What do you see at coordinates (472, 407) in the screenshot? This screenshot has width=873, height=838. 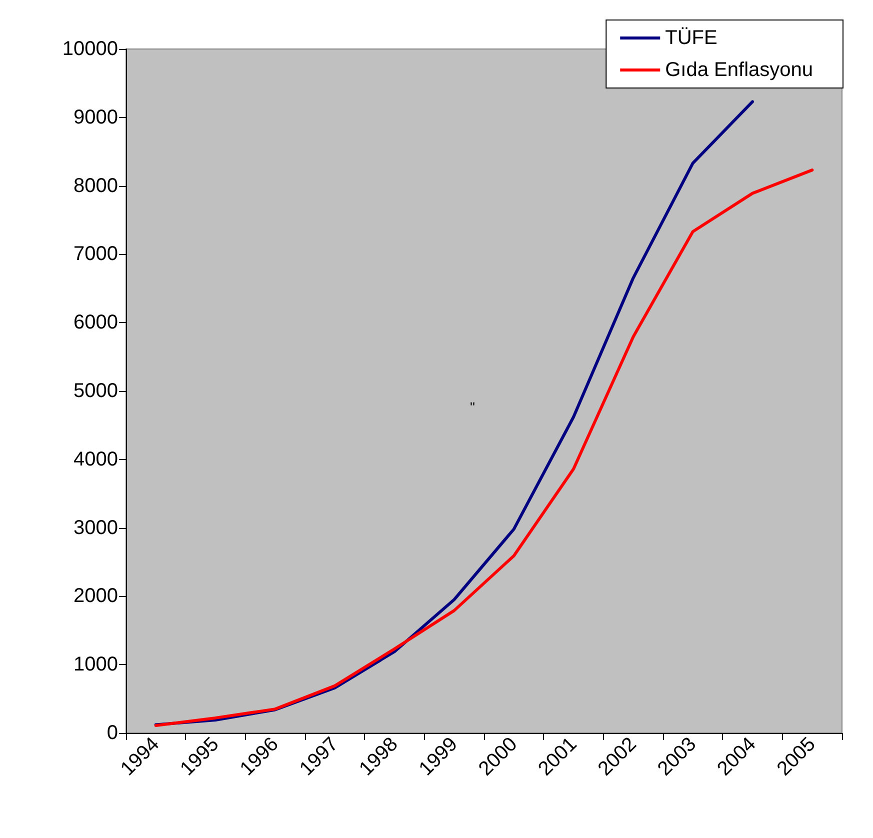 I see `annotation: "` at bounding box center [472, 407].